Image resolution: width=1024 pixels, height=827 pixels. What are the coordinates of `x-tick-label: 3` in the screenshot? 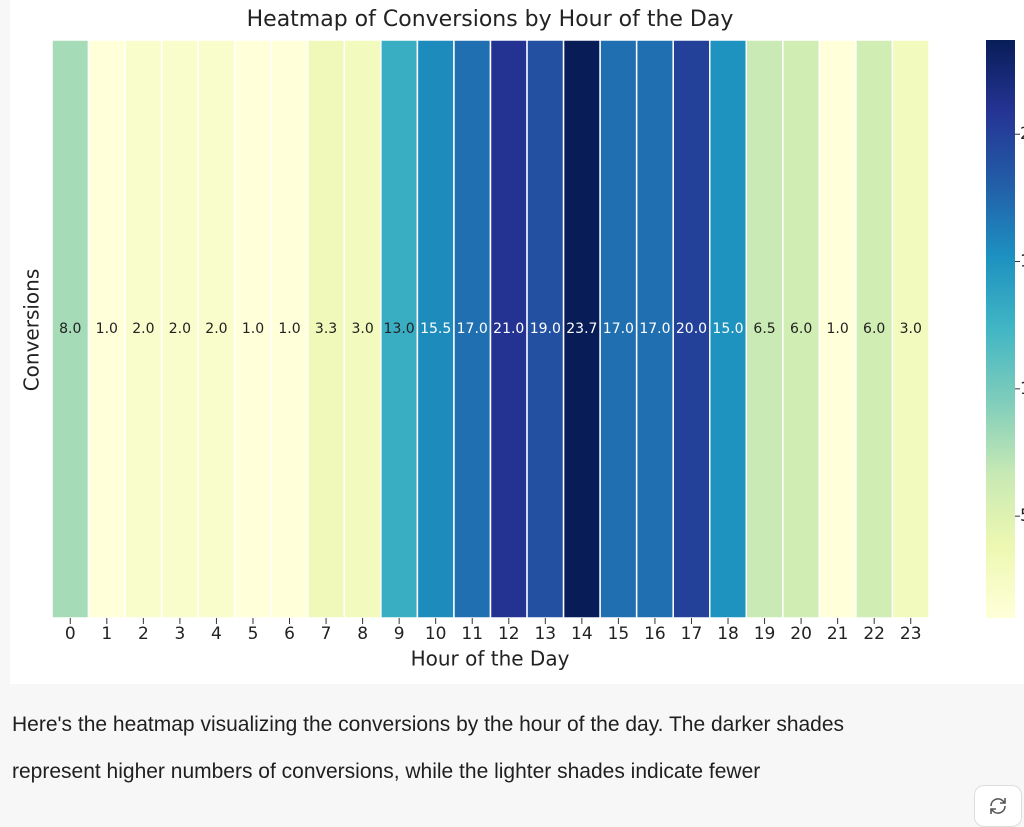 It's located at (179, 634).